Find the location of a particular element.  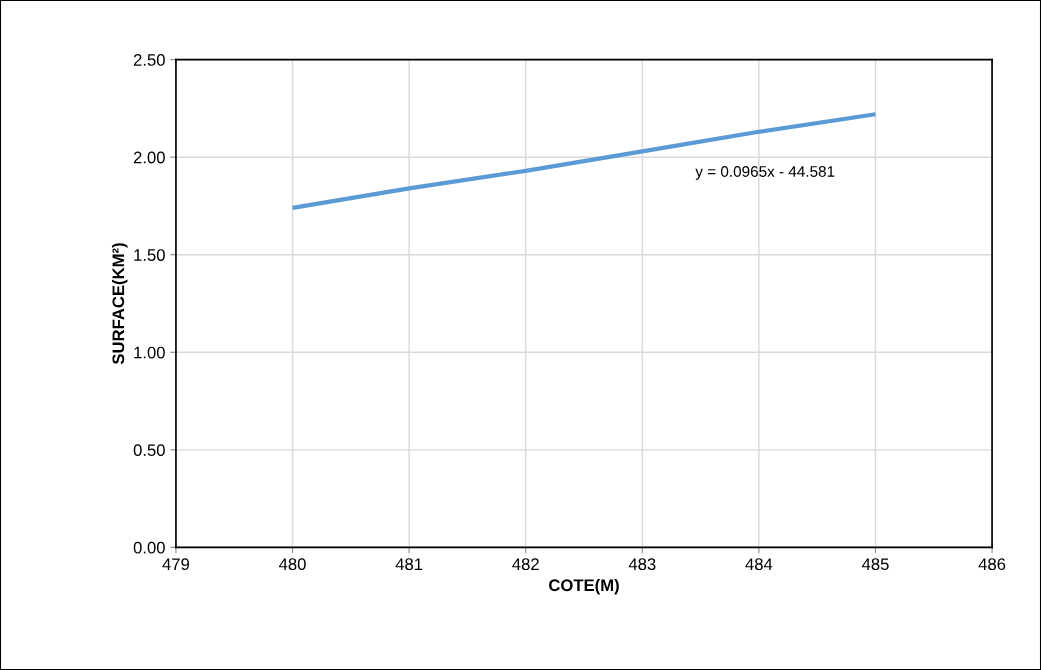

x-tick-label: 485 is located at coordinates (875, 564).